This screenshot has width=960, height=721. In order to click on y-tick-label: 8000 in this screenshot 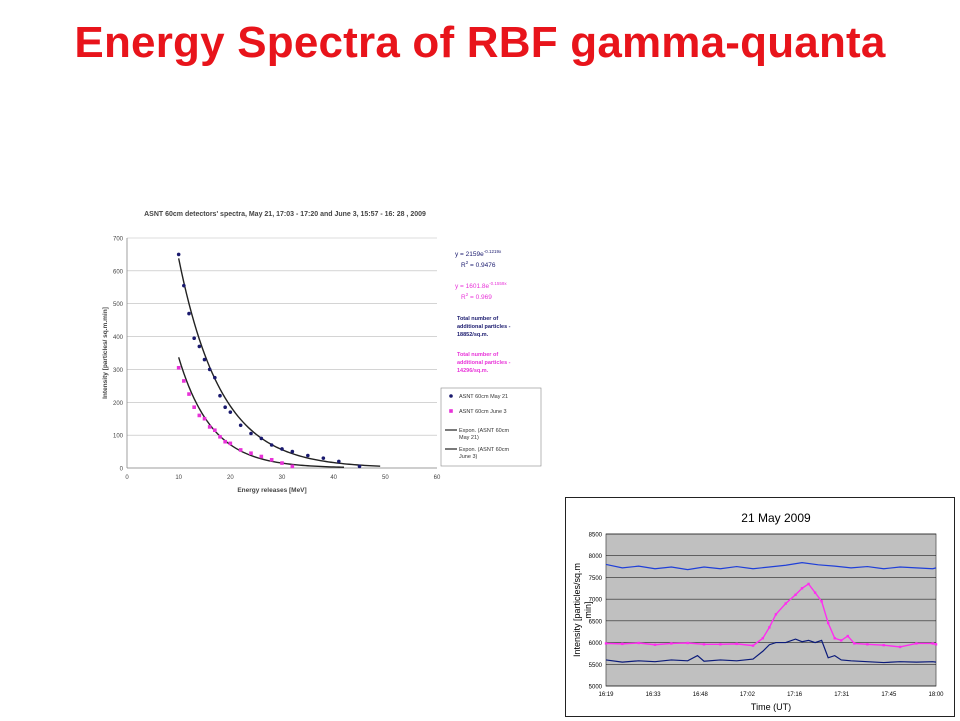, I will do `click(596, 557)`.